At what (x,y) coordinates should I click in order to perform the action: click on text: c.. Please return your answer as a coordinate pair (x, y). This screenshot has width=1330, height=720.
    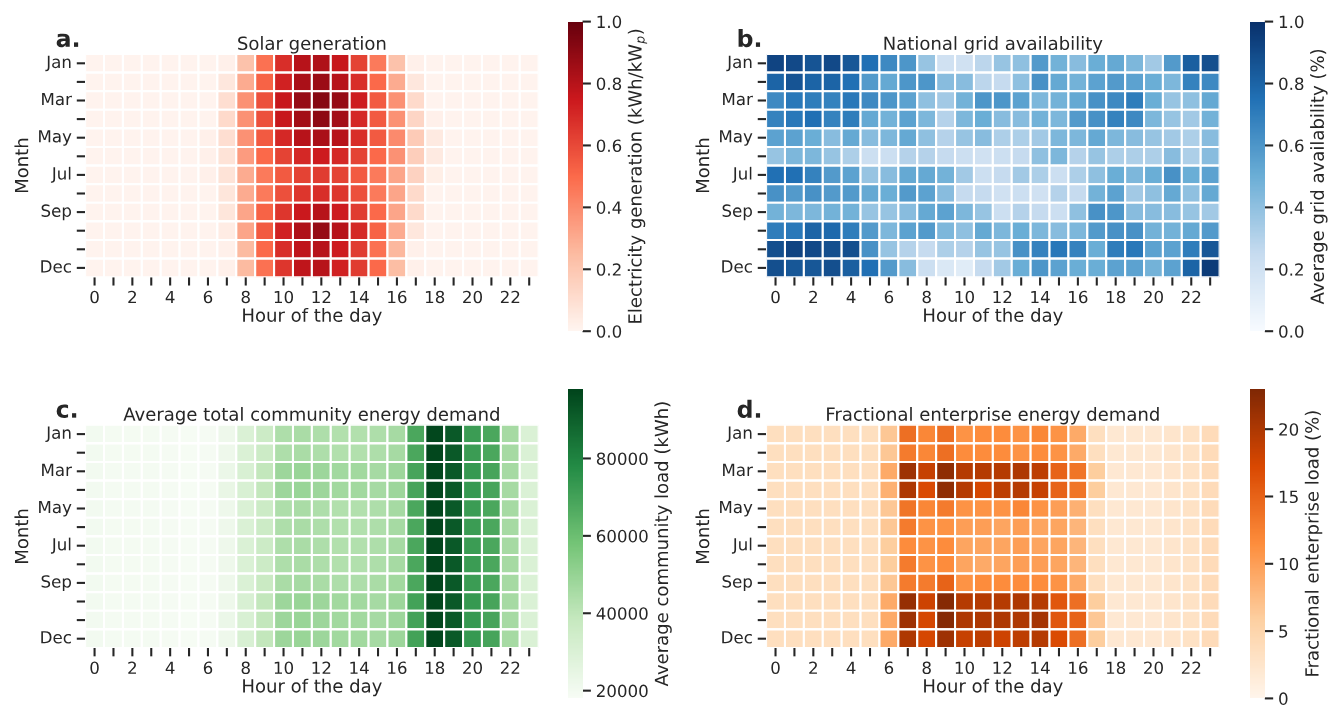
    Looking at the image, I should click on (66, 411).